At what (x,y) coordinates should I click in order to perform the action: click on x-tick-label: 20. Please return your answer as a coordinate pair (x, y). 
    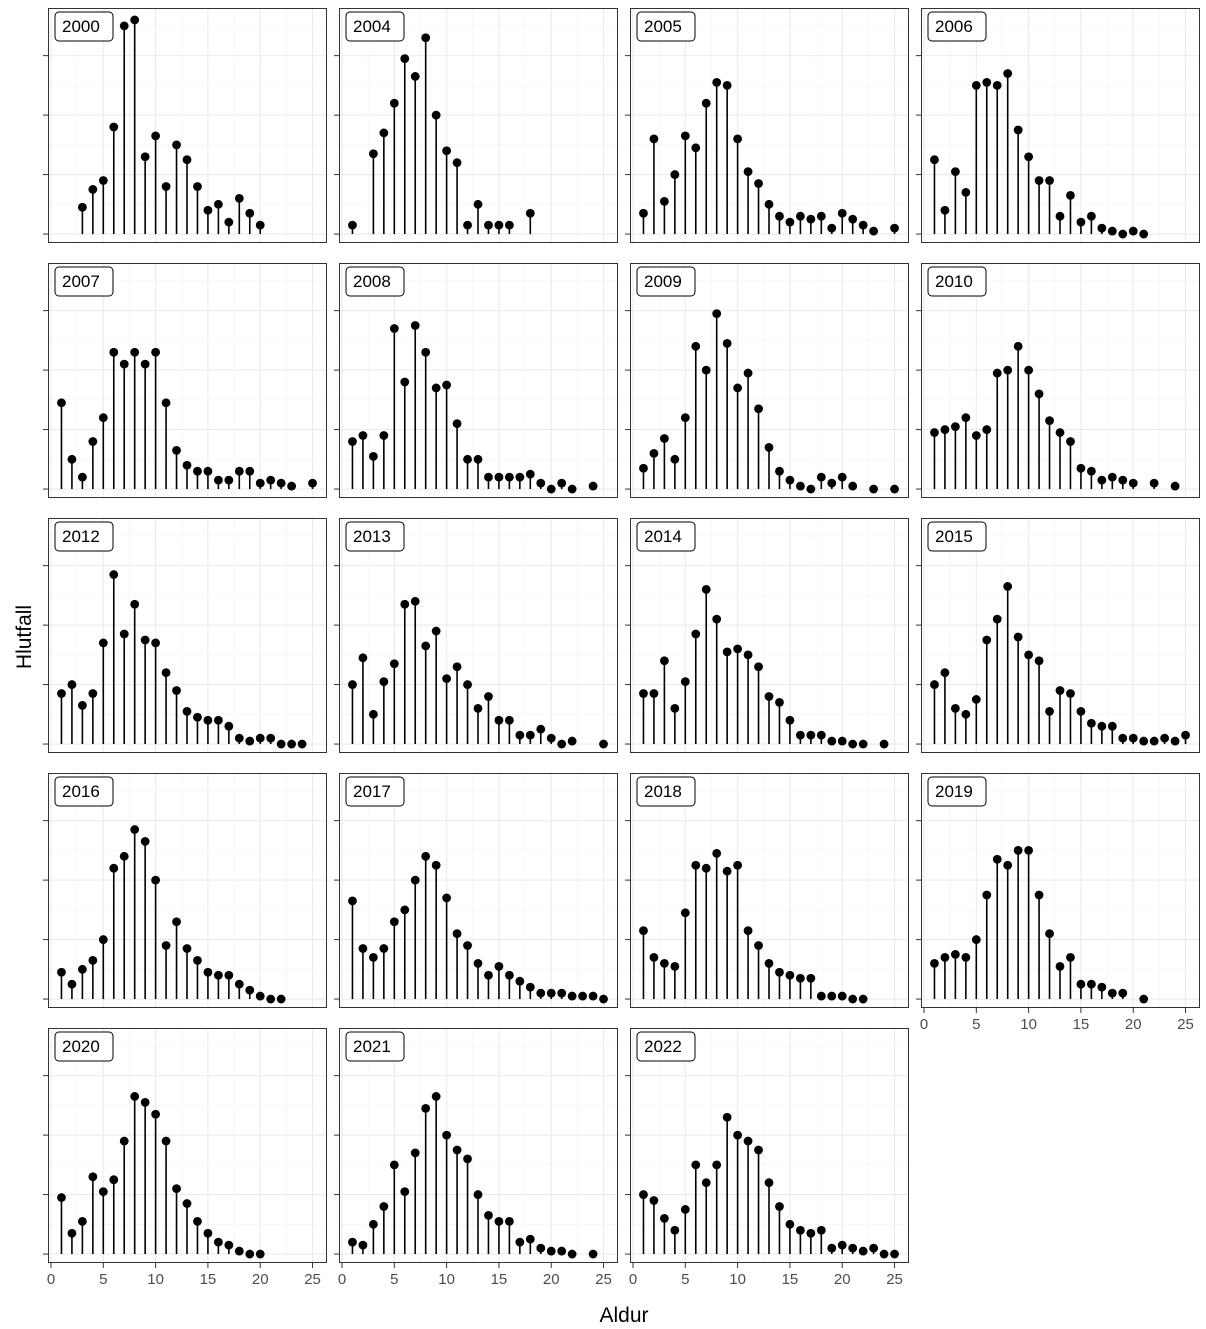
    Looking at the image, I should click on (551, 1279).